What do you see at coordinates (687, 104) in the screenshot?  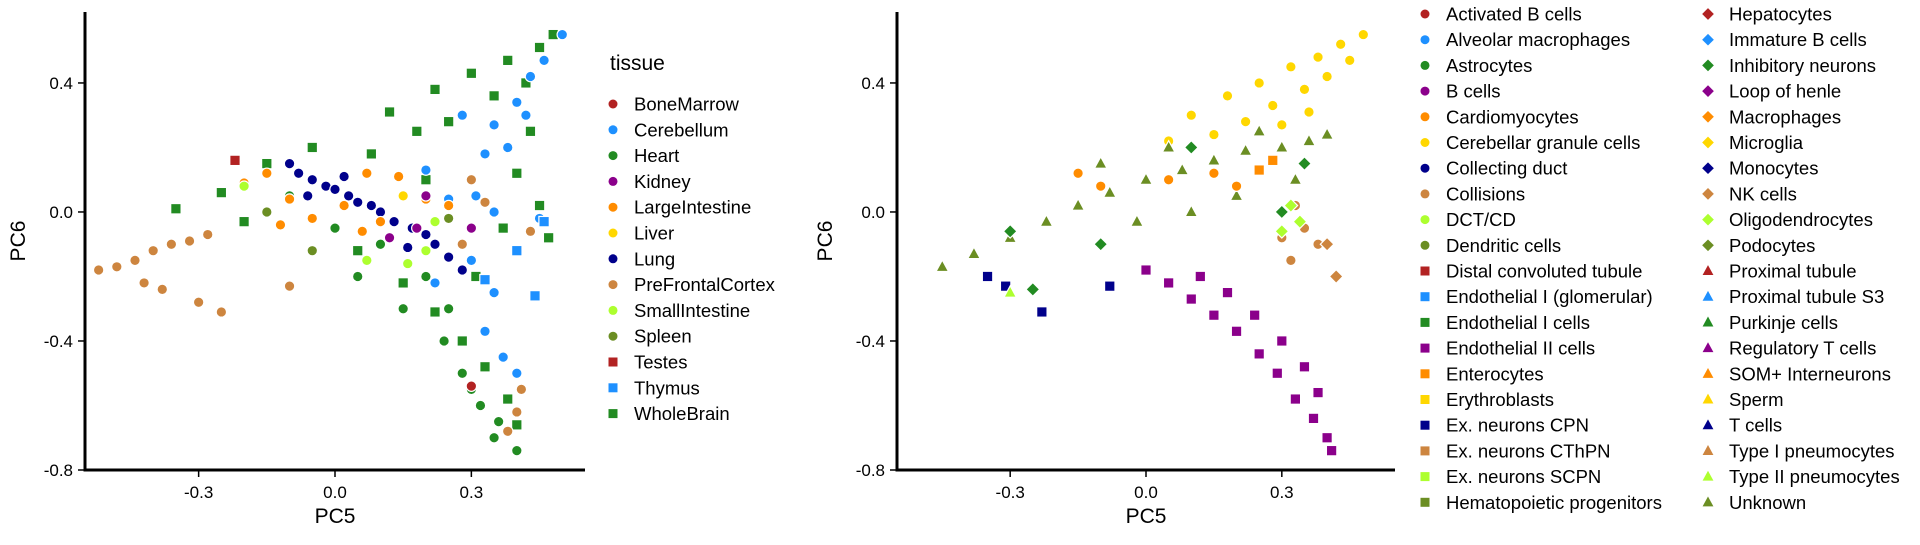 I see `legend-label: BoneMarrow` at bounding box center [687, 104].